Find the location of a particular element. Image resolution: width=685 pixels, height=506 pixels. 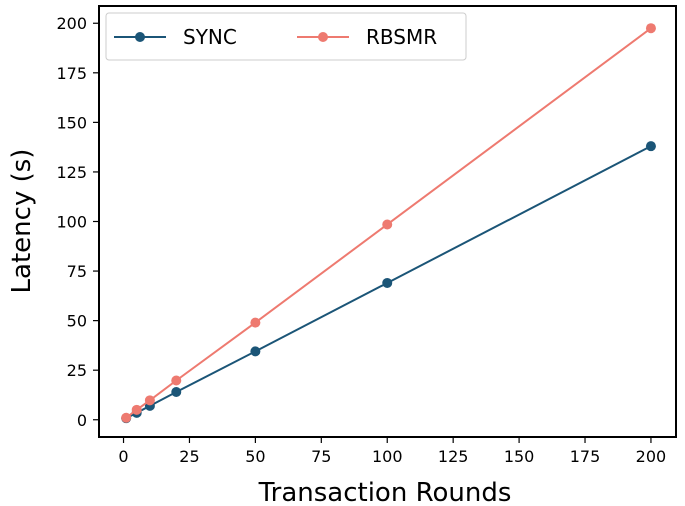

legend-rbsmr-label: RBSMR is located at coordinates (401, 37).